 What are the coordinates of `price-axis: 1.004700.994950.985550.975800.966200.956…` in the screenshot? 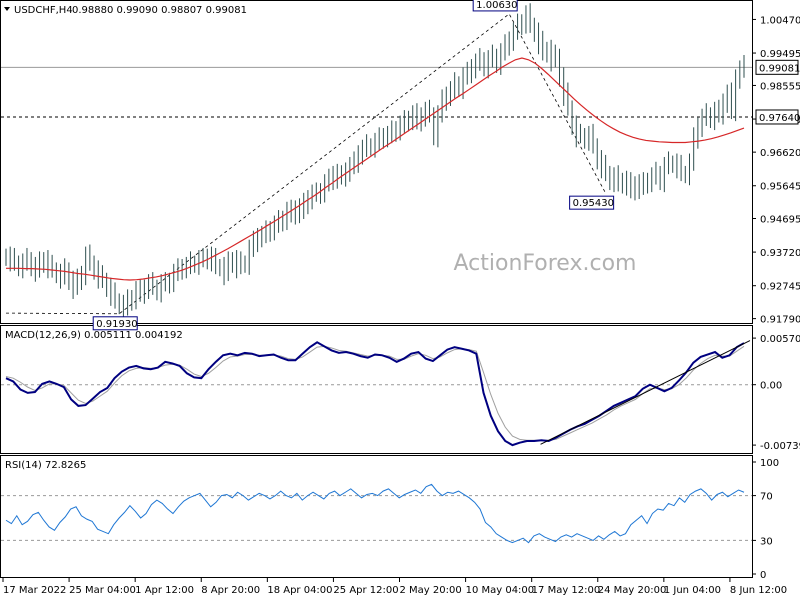 It's located at (776, 170).